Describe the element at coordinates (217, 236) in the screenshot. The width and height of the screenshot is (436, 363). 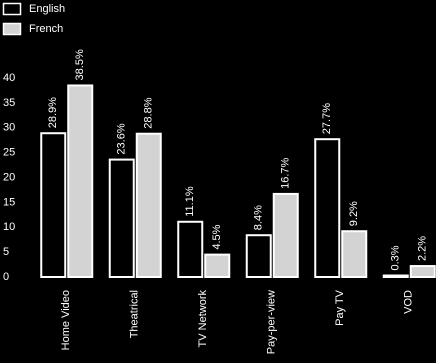
I see `value-label: 4.5%` at that location.